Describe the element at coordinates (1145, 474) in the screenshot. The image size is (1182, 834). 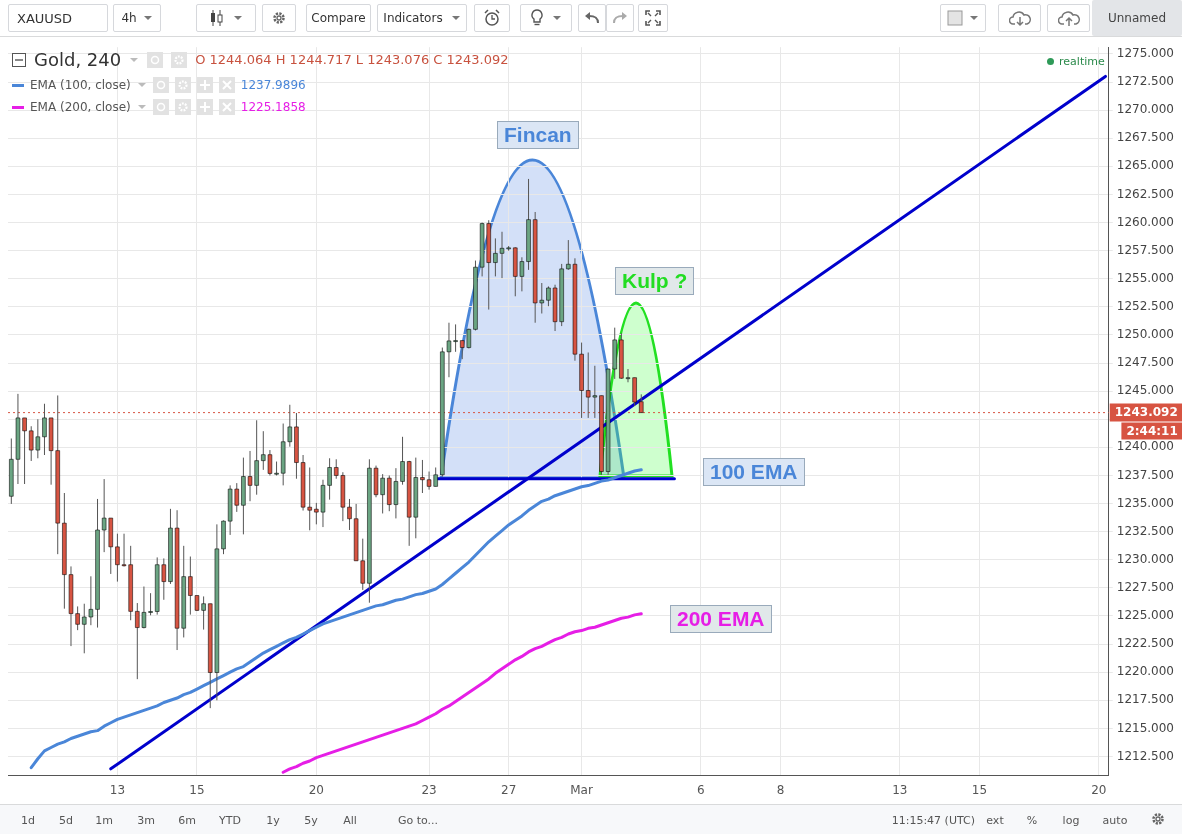
I see `y-tick-label: 1237.500` at that location.